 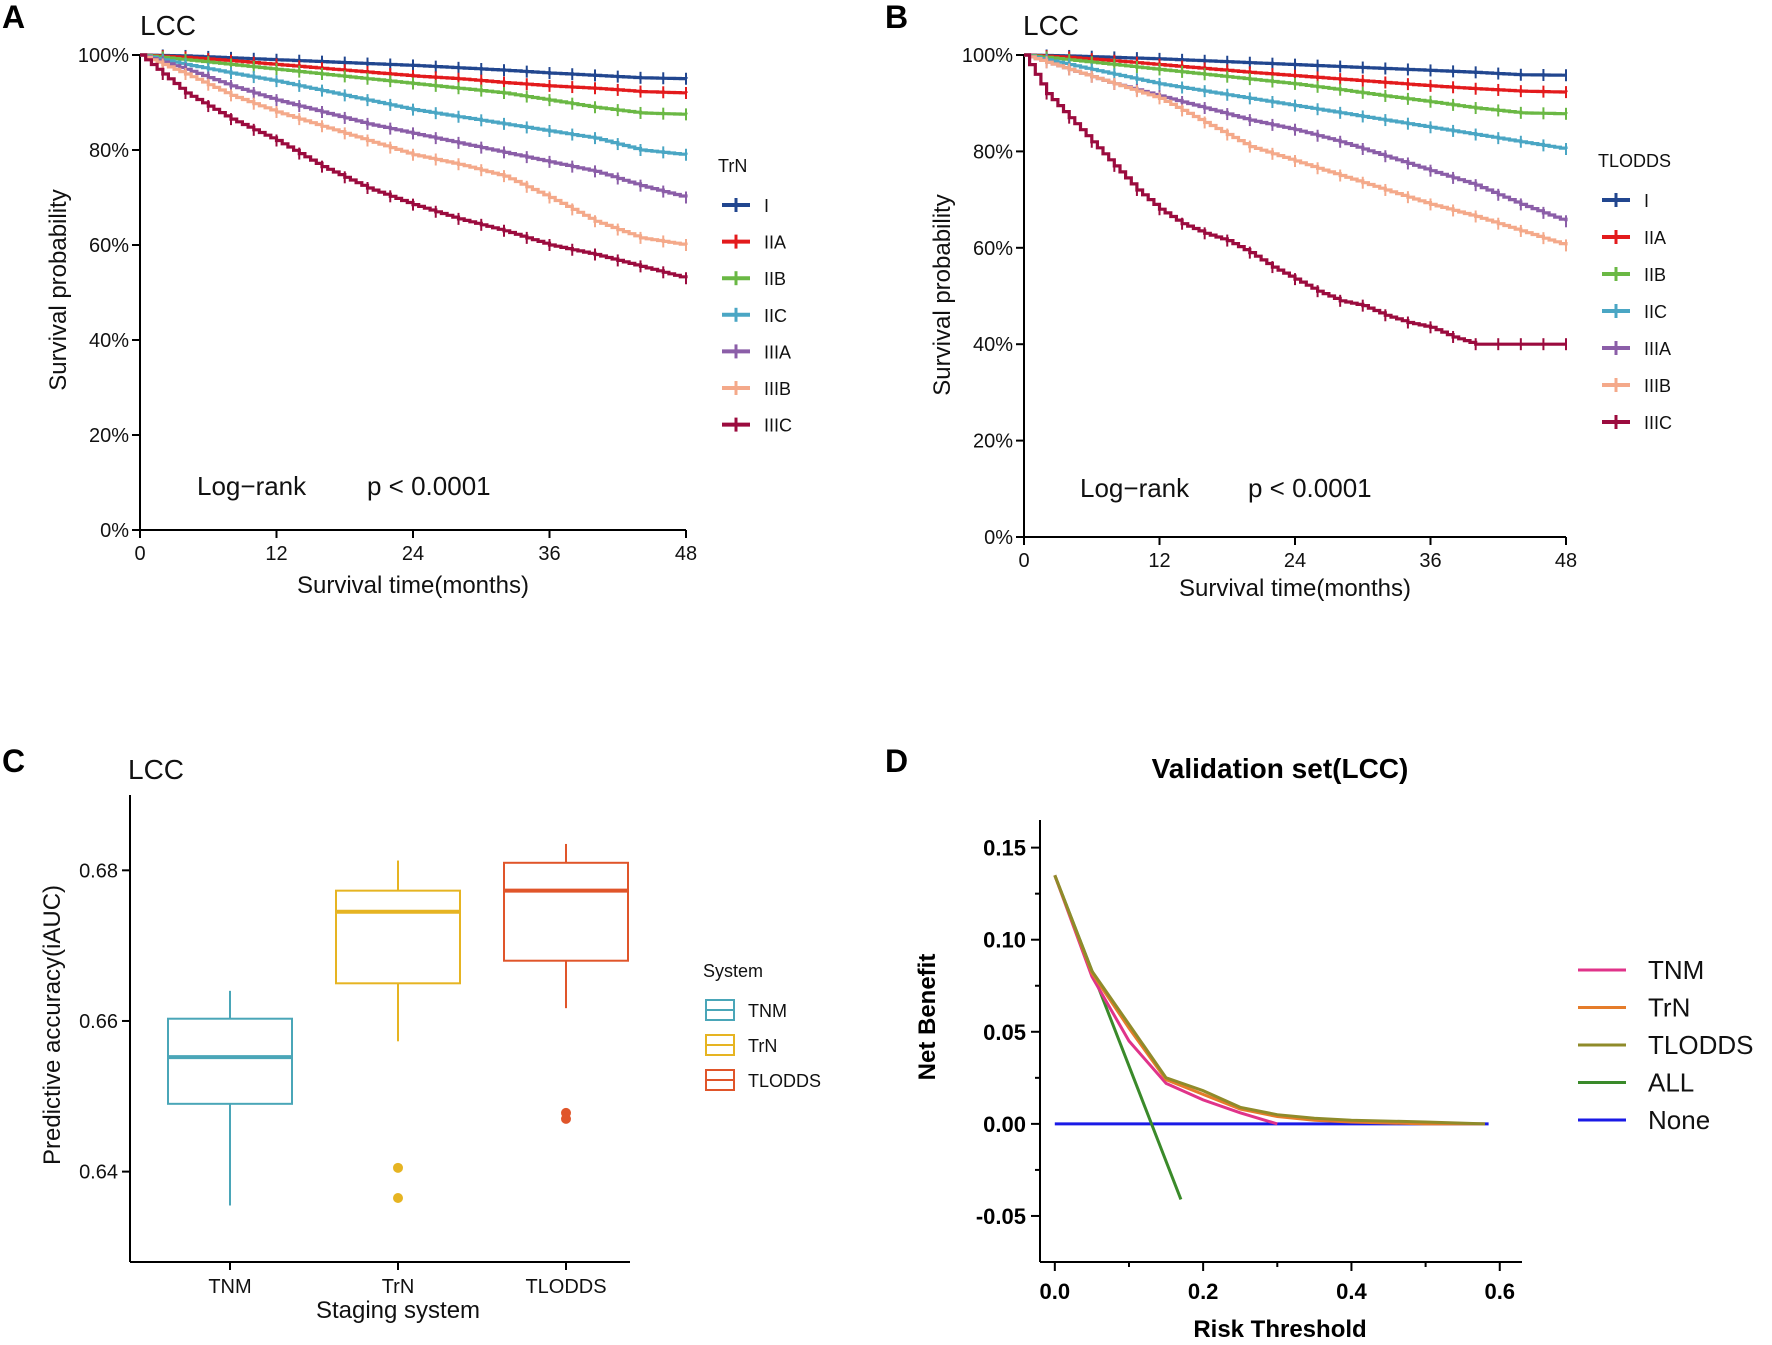 I want to click on x-tick-label-B-2: 24, so click(x=1295, y=561).